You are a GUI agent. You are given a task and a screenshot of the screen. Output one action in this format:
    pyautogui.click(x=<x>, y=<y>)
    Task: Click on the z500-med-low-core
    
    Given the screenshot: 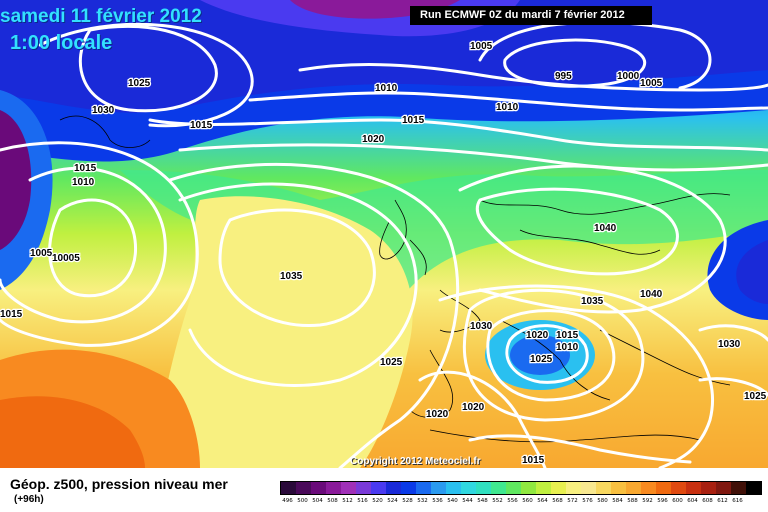 What is the action you would take?
    pyautogui.click(x=540, y=355)
    